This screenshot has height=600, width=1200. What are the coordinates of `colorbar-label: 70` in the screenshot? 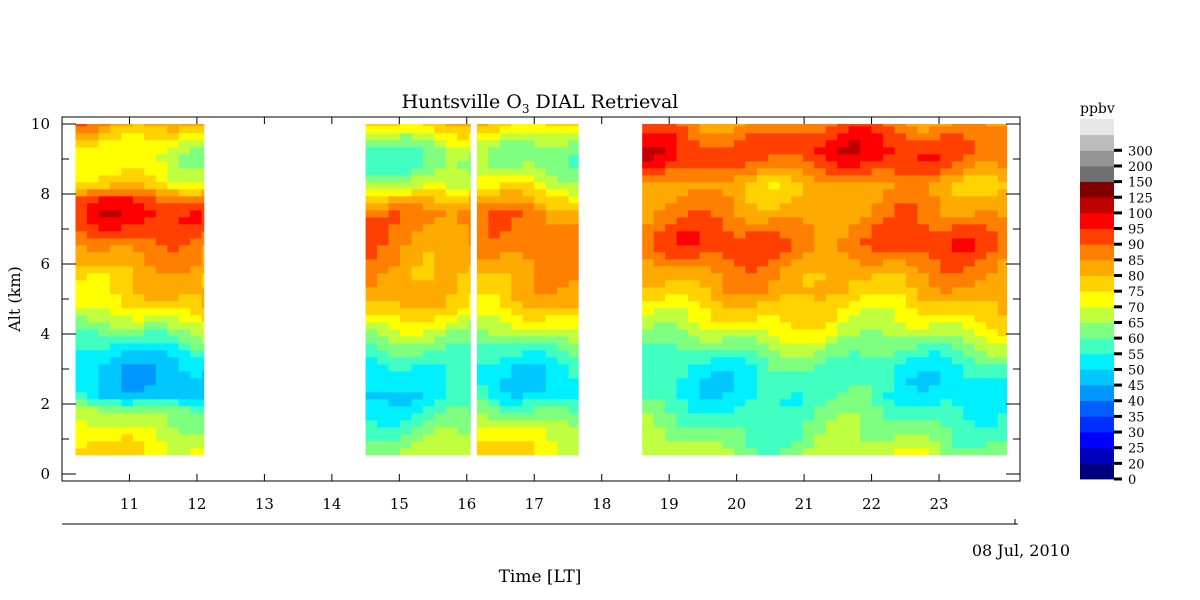 It's located at (1136, 308).